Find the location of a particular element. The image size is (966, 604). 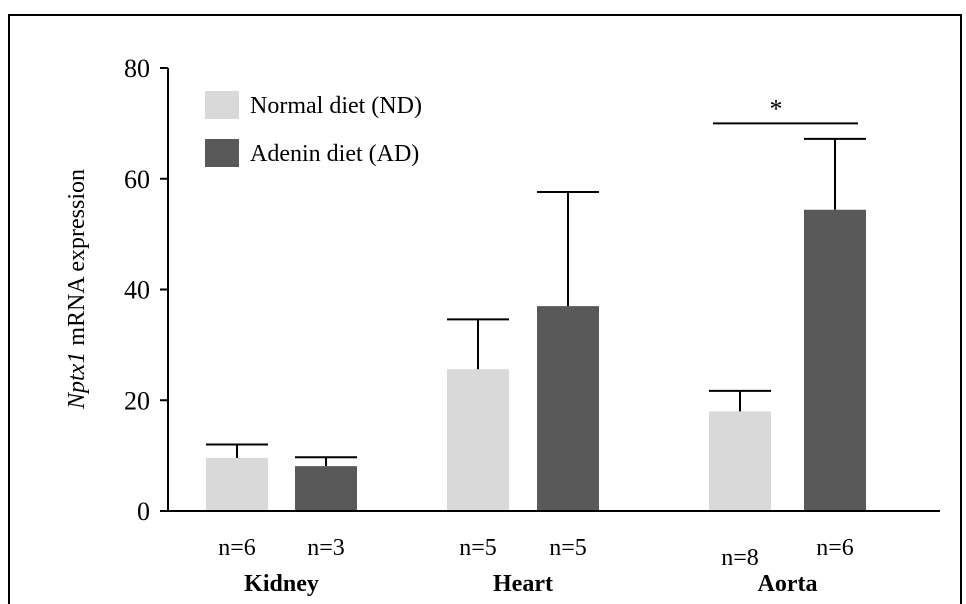

y-tick-label: 20 is located at coordinates (137, 400).